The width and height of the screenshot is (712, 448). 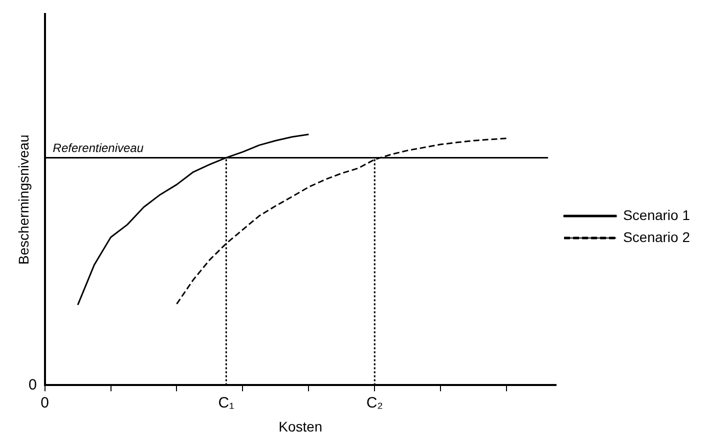 I want to click on x-tick-label: 0, so click(x=44, y=403).